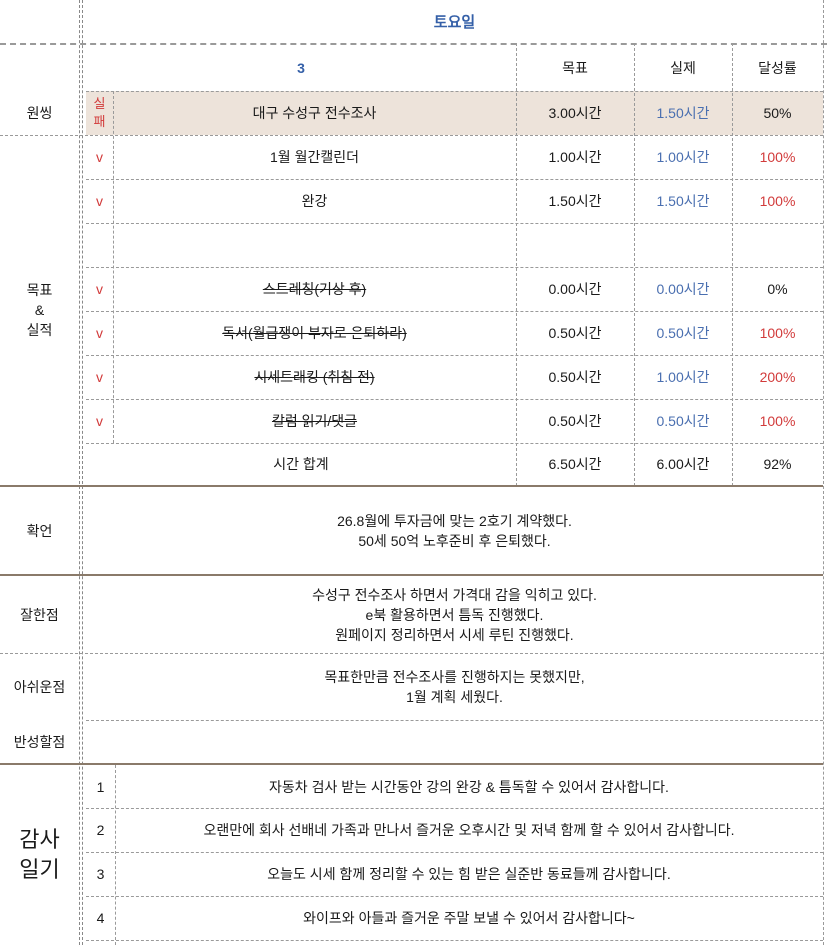  Describe the element at coordinates (454, 697) in the screenshot. I see `regret-line: 1월 계획 세웠다.` at that location.